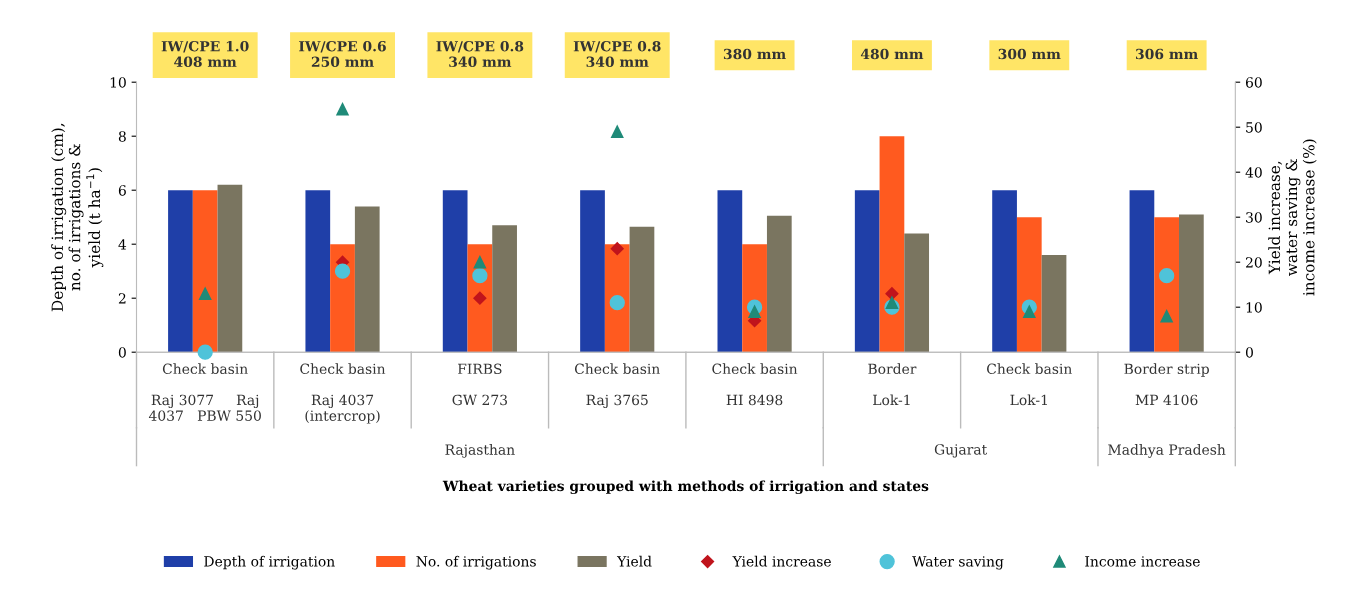 This screenshot has height=600, width=1365. I want to click on y2-tick-label: 50, so click(1254, 127).